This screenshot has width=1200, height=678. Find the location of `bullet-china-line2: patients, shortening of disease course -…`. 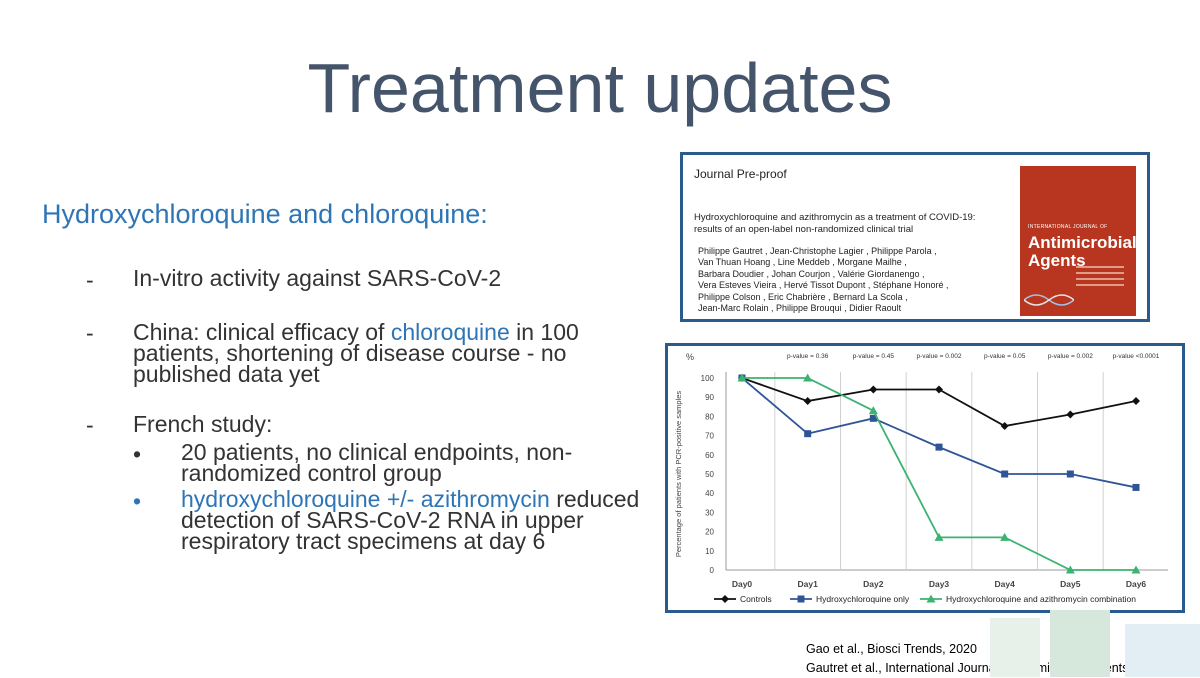

bullet-china-line2: patients, shortening of disease course -… is located at coordinates (350, 353).